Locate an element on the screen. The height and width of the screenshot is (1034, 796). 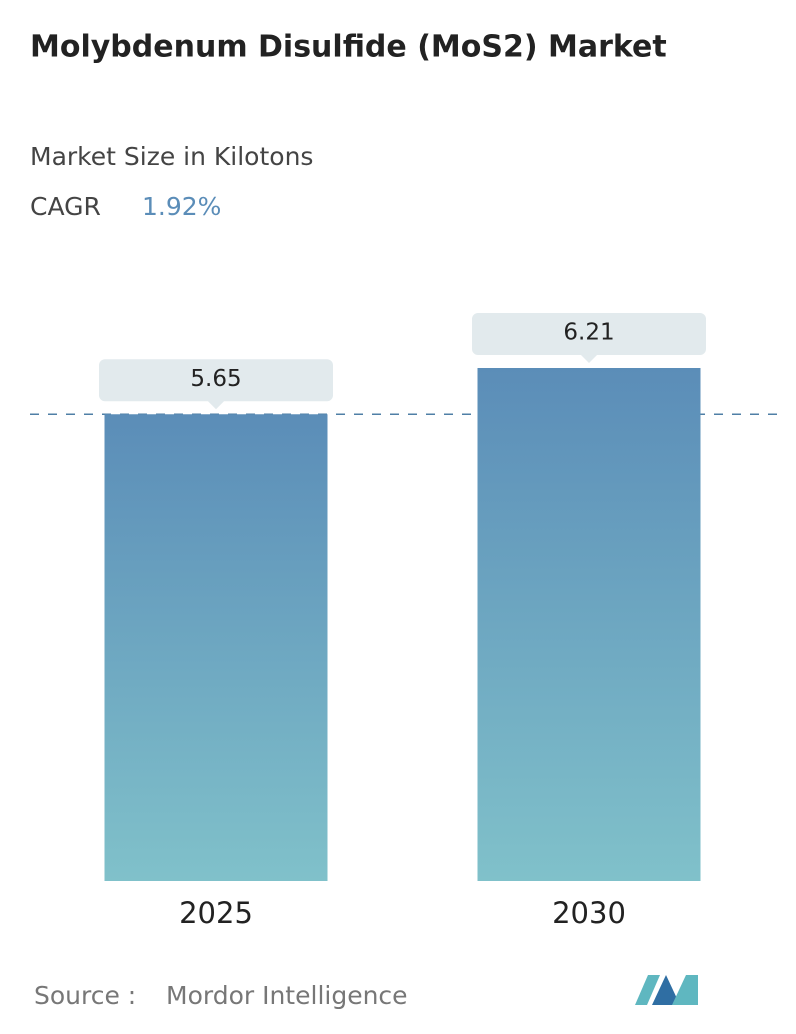
source-label: Source : is located at coordinates (85, 995).